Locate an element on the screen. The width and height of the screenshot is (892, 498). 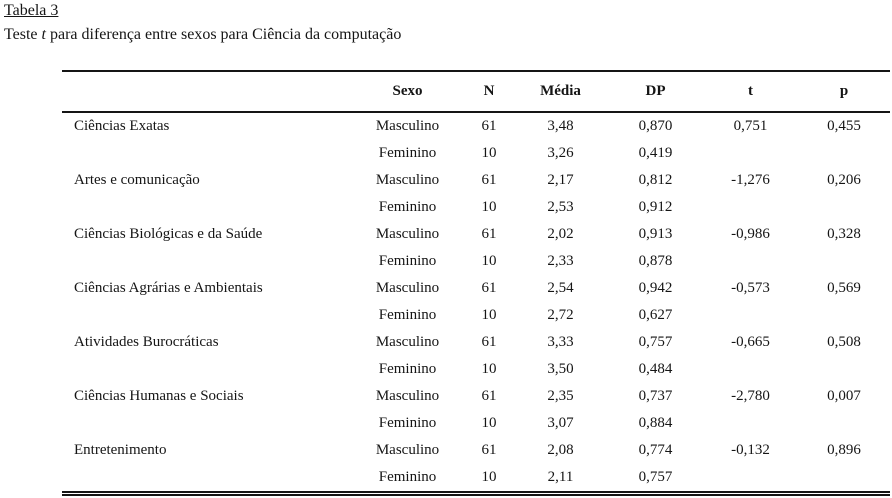
header-sexo: Sexo is located at coordinates (407, 92).